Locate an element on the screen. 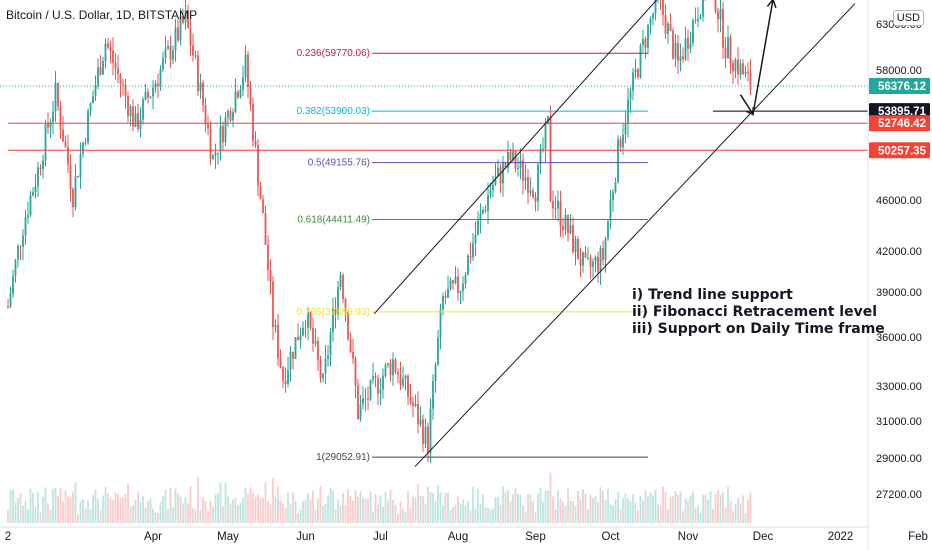  currency-badge: USD is located at coordinates (908, 18).